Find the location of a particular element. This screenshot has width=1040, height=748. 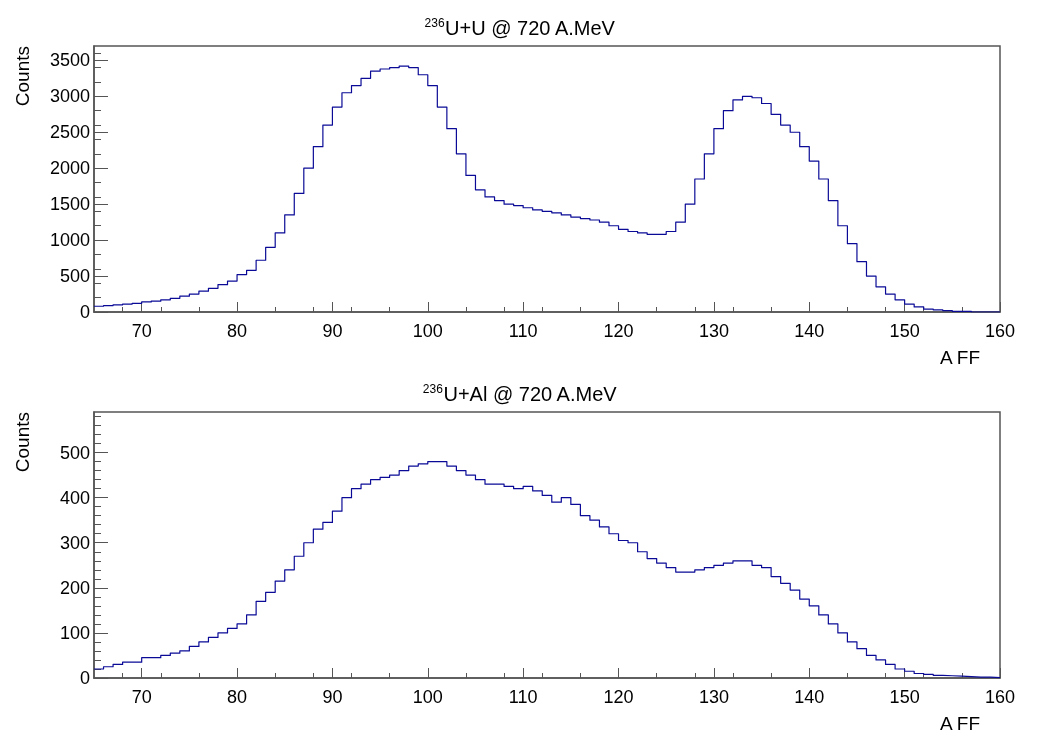

y-tick-label: 3000 is located at coordinates (69, 96).